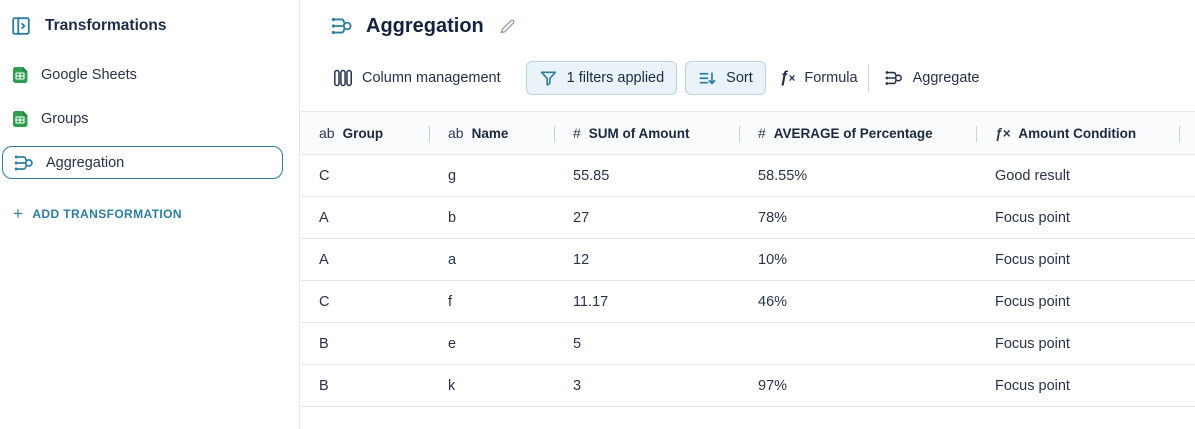 Image resolution: width=1195 pixels, height=429 pixels. I want to click on plus-icon: +, so click(18, 213).